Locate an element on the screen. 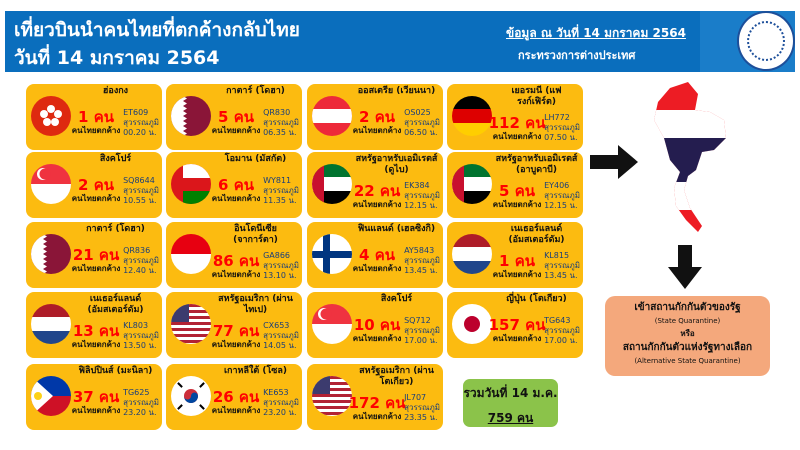  passenger-count: 13 คน is located at coordinates (96, 330).